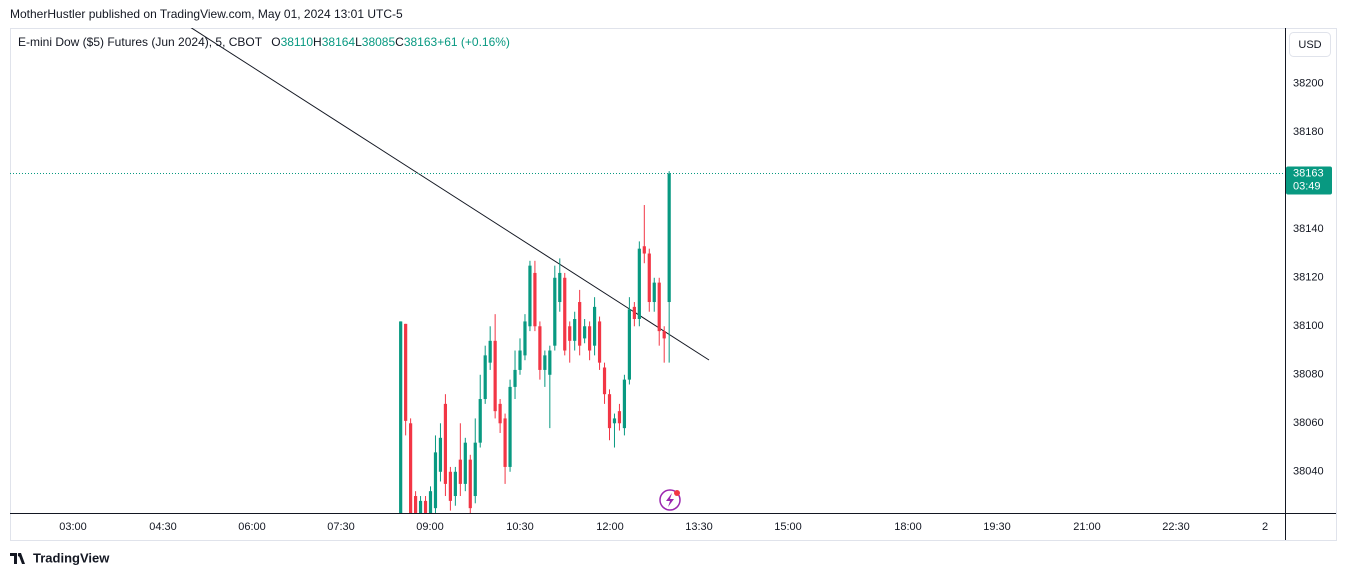 This screenshot has height=576, width=1347. I want to click on x-tick-label: 10:30, so click(520, 527).